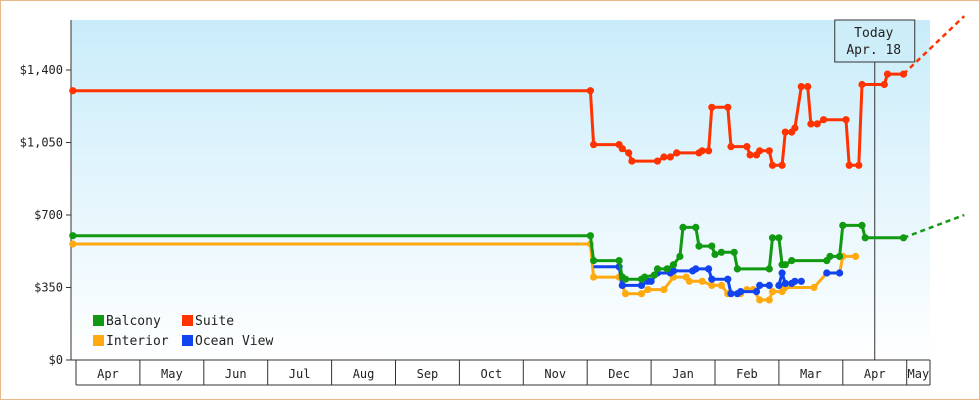 The width and height of the screenshot is (980, 400). I want to click on interior-series-line, so click(464, 272).